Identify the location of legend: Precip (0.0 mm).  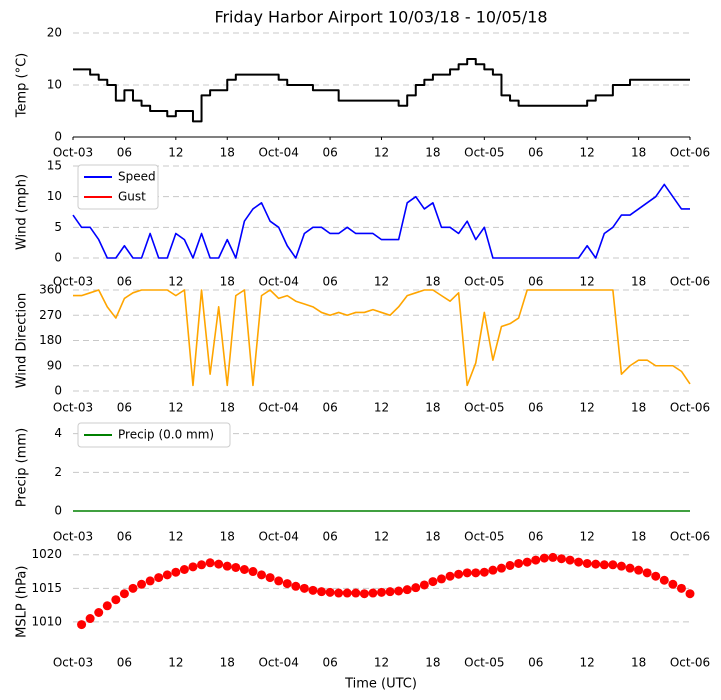
(154, 435).